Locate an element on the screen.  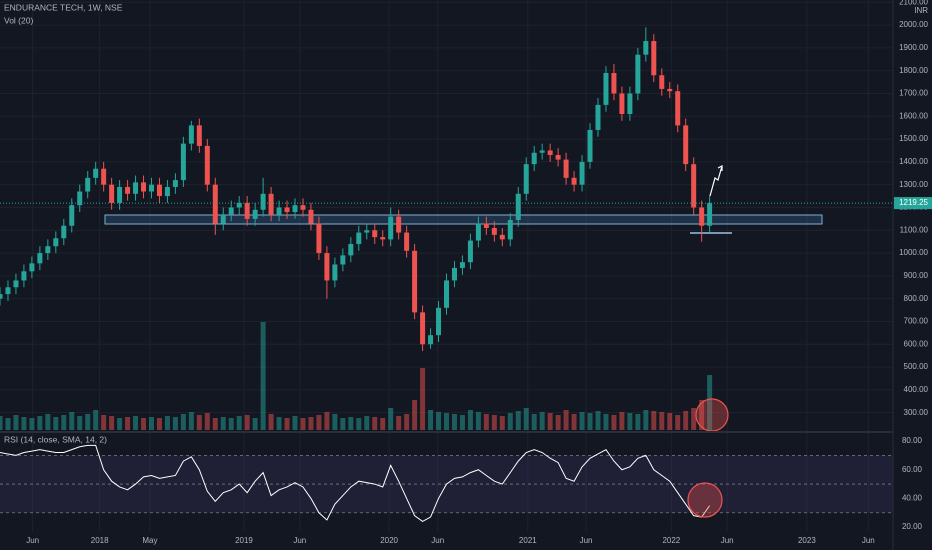
y-tick-label: 800.00 is located at coordinates (916, 298).